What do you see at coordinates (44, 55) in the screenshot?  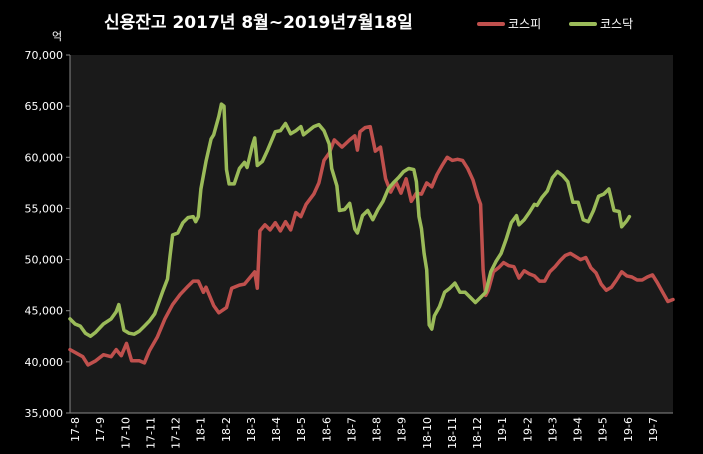 I see `y-tick-label: 70,000` at bounding box center [44, 55].